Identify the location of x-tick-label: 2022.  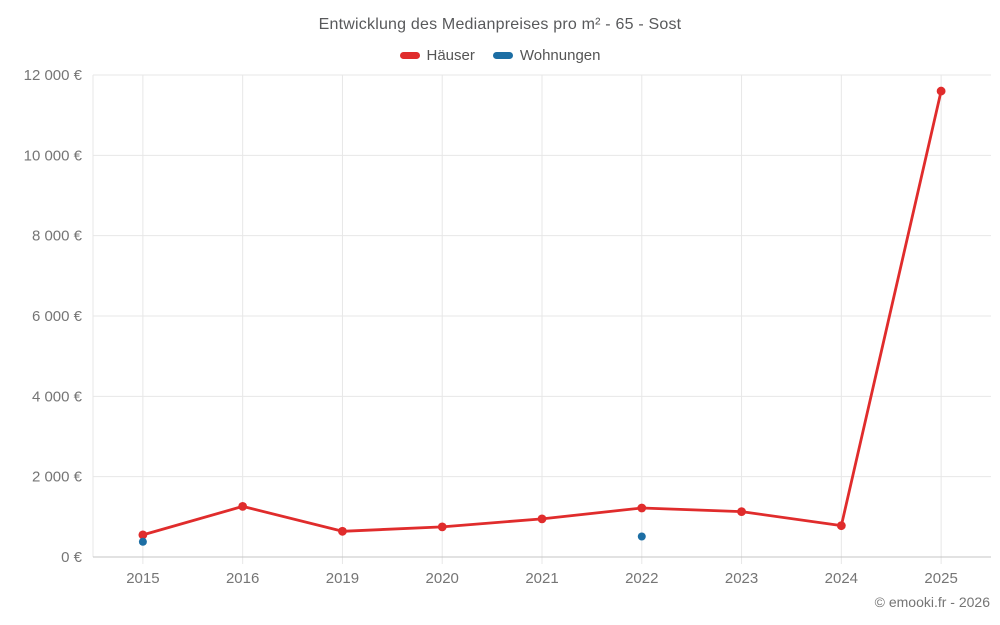
(641, 578).